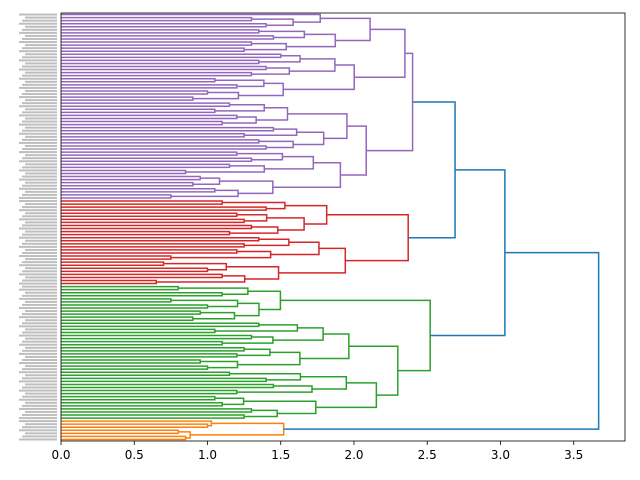 The height and width of the screenshot is (480, 640). What do you see at coordinates (468, 253) in the screenshot?
I see `link-green-rest` at bounding box center [468, 253].